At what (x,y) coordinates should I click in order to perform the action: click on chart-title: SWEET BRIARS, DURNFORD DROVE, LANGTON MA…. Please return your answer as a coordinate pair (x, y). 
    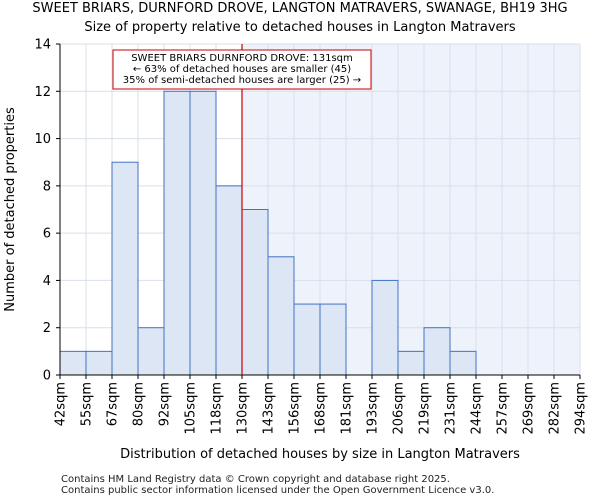
    Looking at the image, I should click on (300, 8).